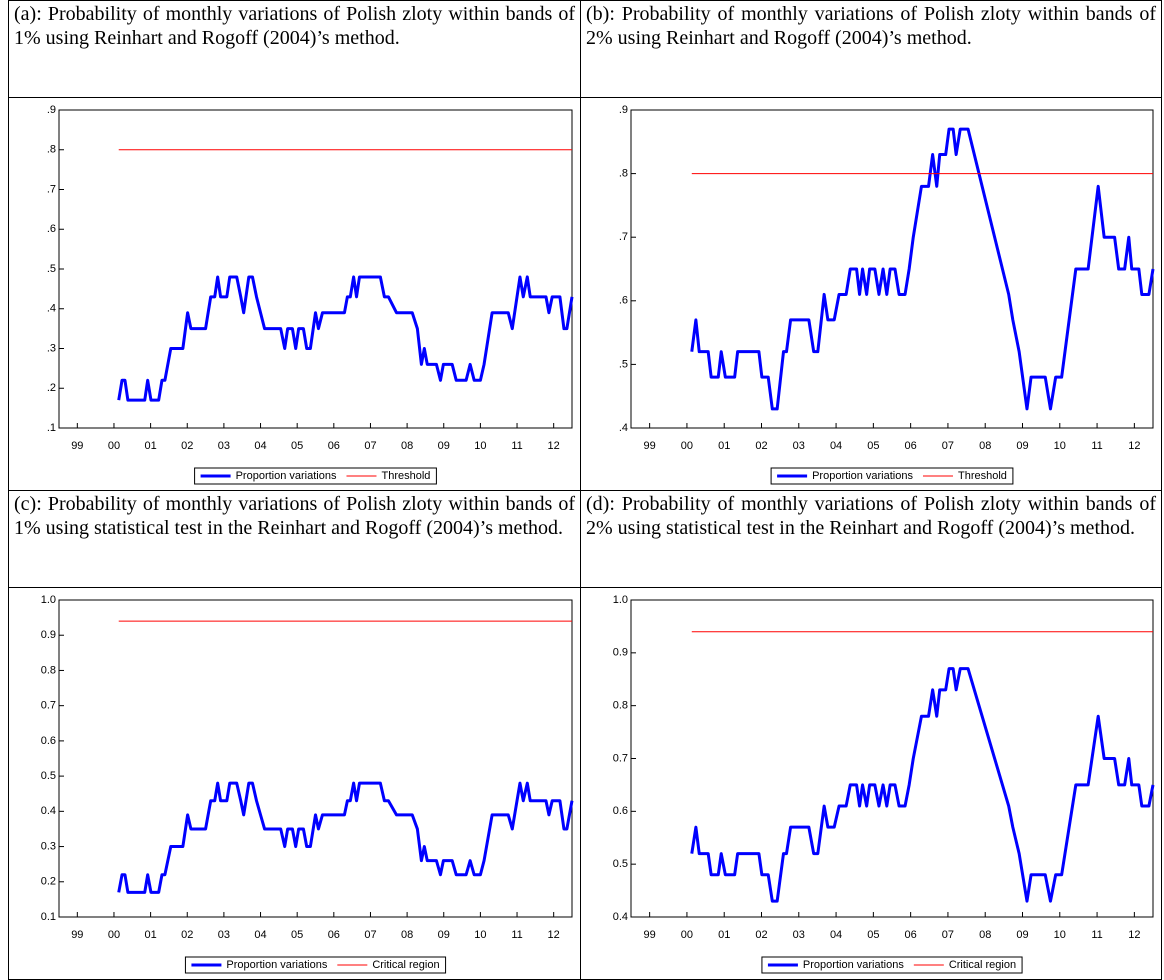 The image size is (1164, 980). I want to click on y-tick-label: .8, so click(51, 150).